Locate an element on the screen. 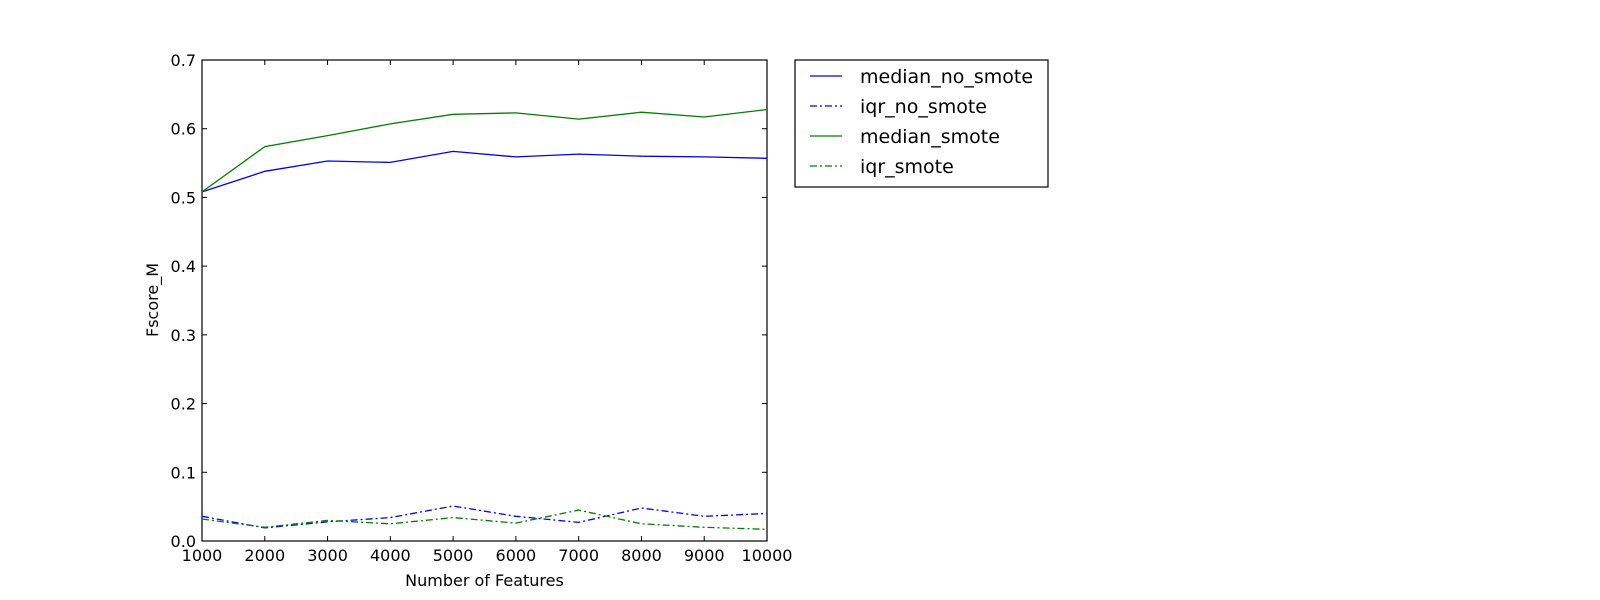 This screenshot has height=600, width=1600. x-tick-label: 8000 is located at coordinates (641, 555).